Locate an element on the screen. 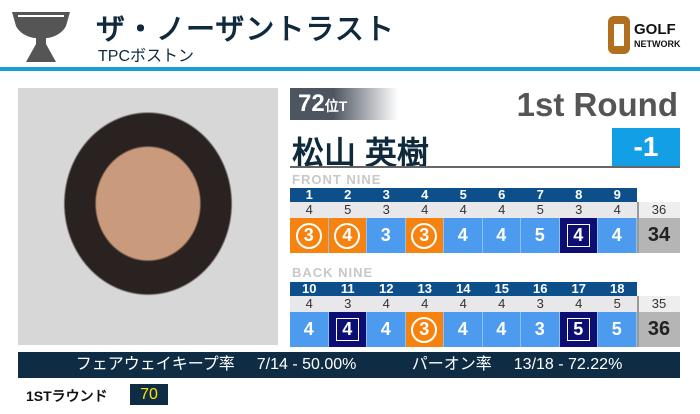  hole-score-bogey: 5 is located at coordinates (578, 329).